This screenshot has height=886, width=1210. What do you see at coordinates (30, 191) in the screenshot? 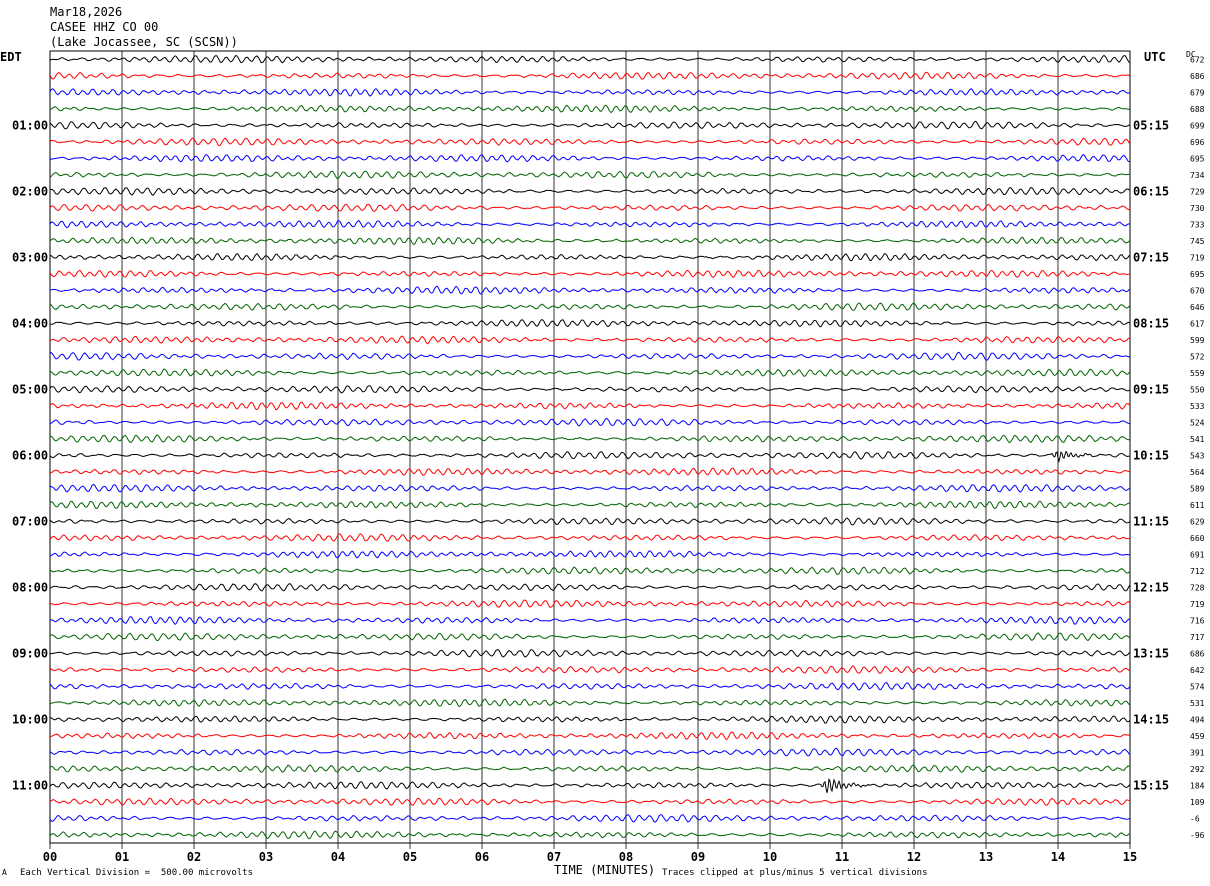
I see `left-hour-label: 02:00` at bounding box center [30, 191].